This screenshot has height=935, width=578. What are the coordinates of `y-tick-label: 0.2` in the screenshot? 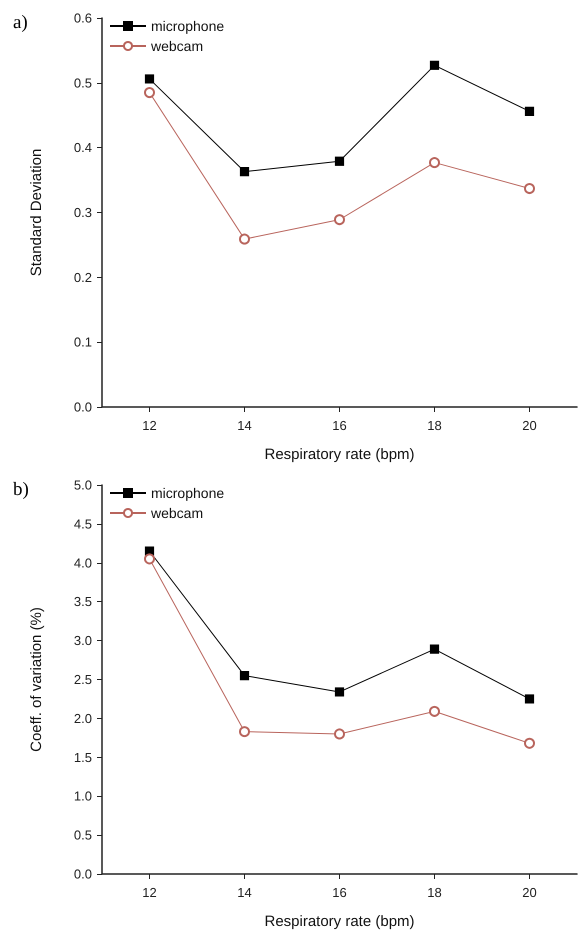 It's located at (83, 277).